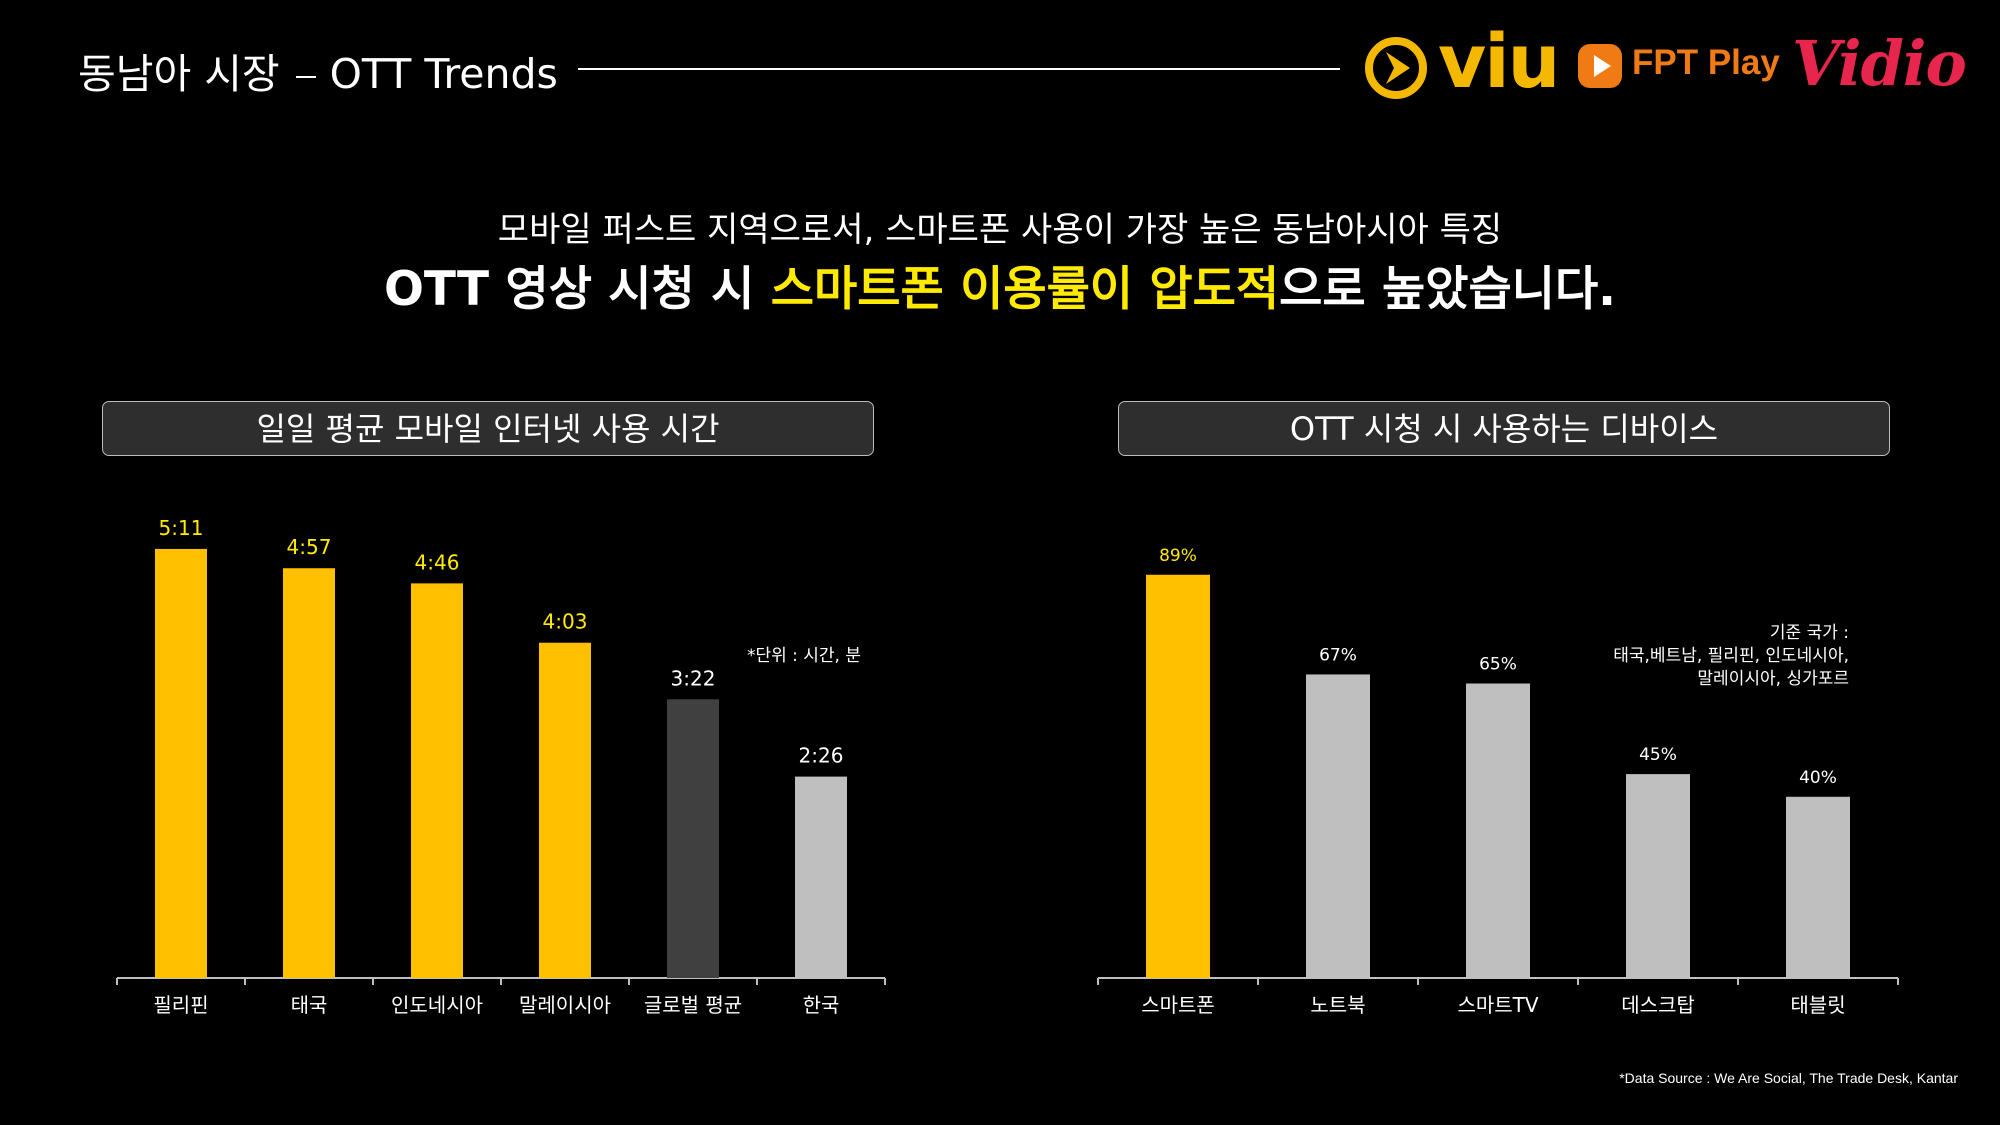  Describe the element at coordinates (488, 428) in the screenshot. I see `chart1-title-box: 일일 평균 모바일 인터넷 사용 시간` at that location.